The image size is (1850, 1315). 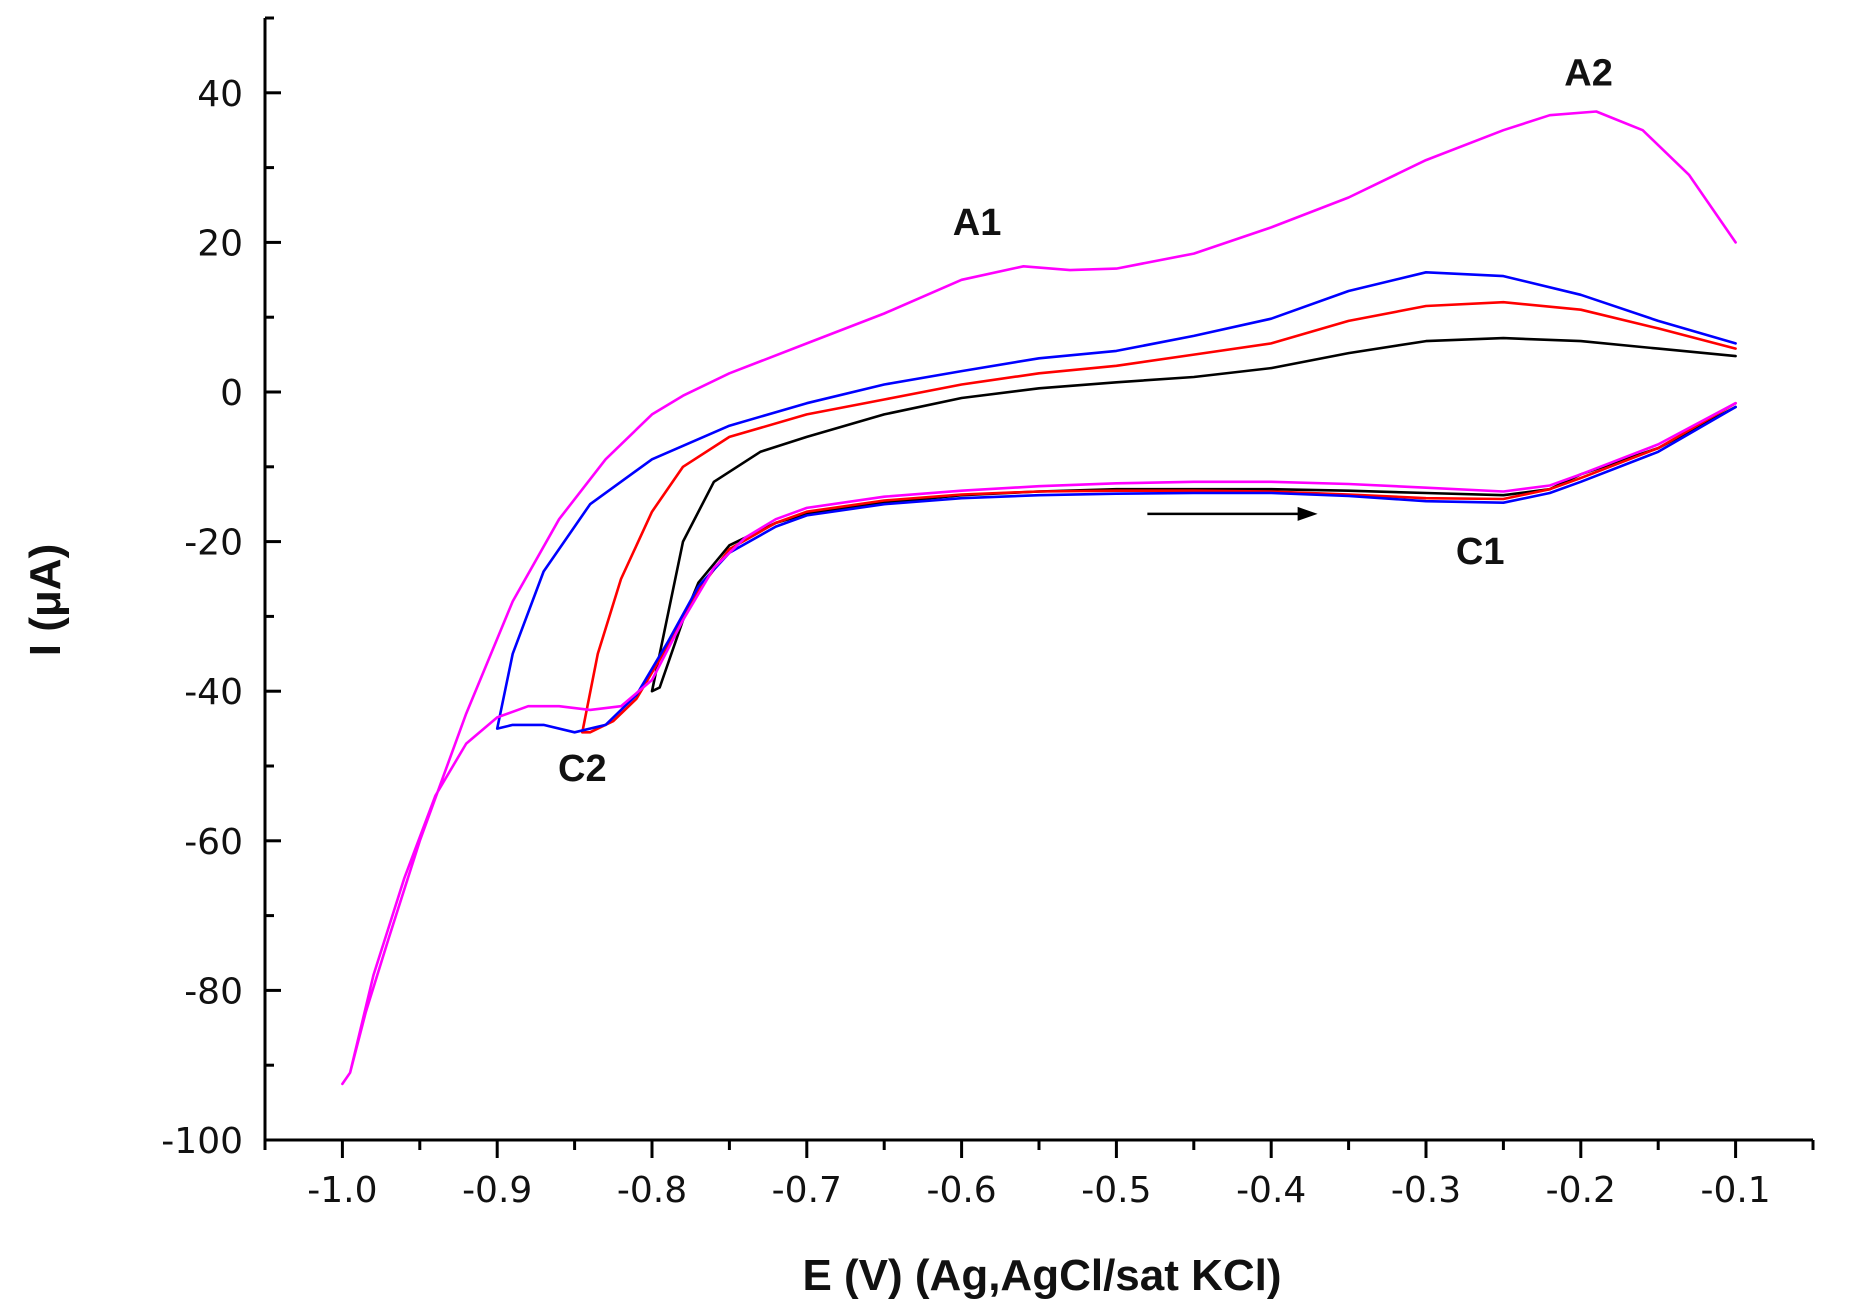 I want to click on y-tick-label: 20, so click(x=220, y=243).